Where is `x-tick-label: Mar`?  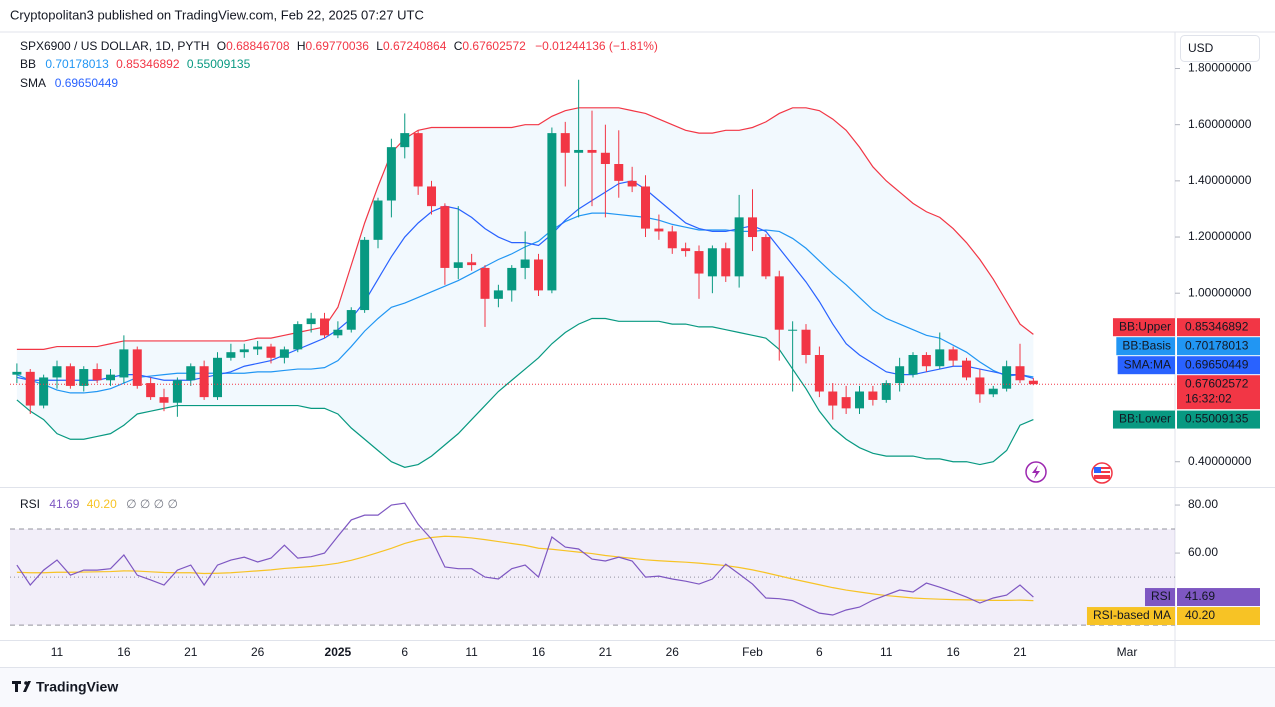 x-tick-label: Mar is located at coordinates (1127, 652).